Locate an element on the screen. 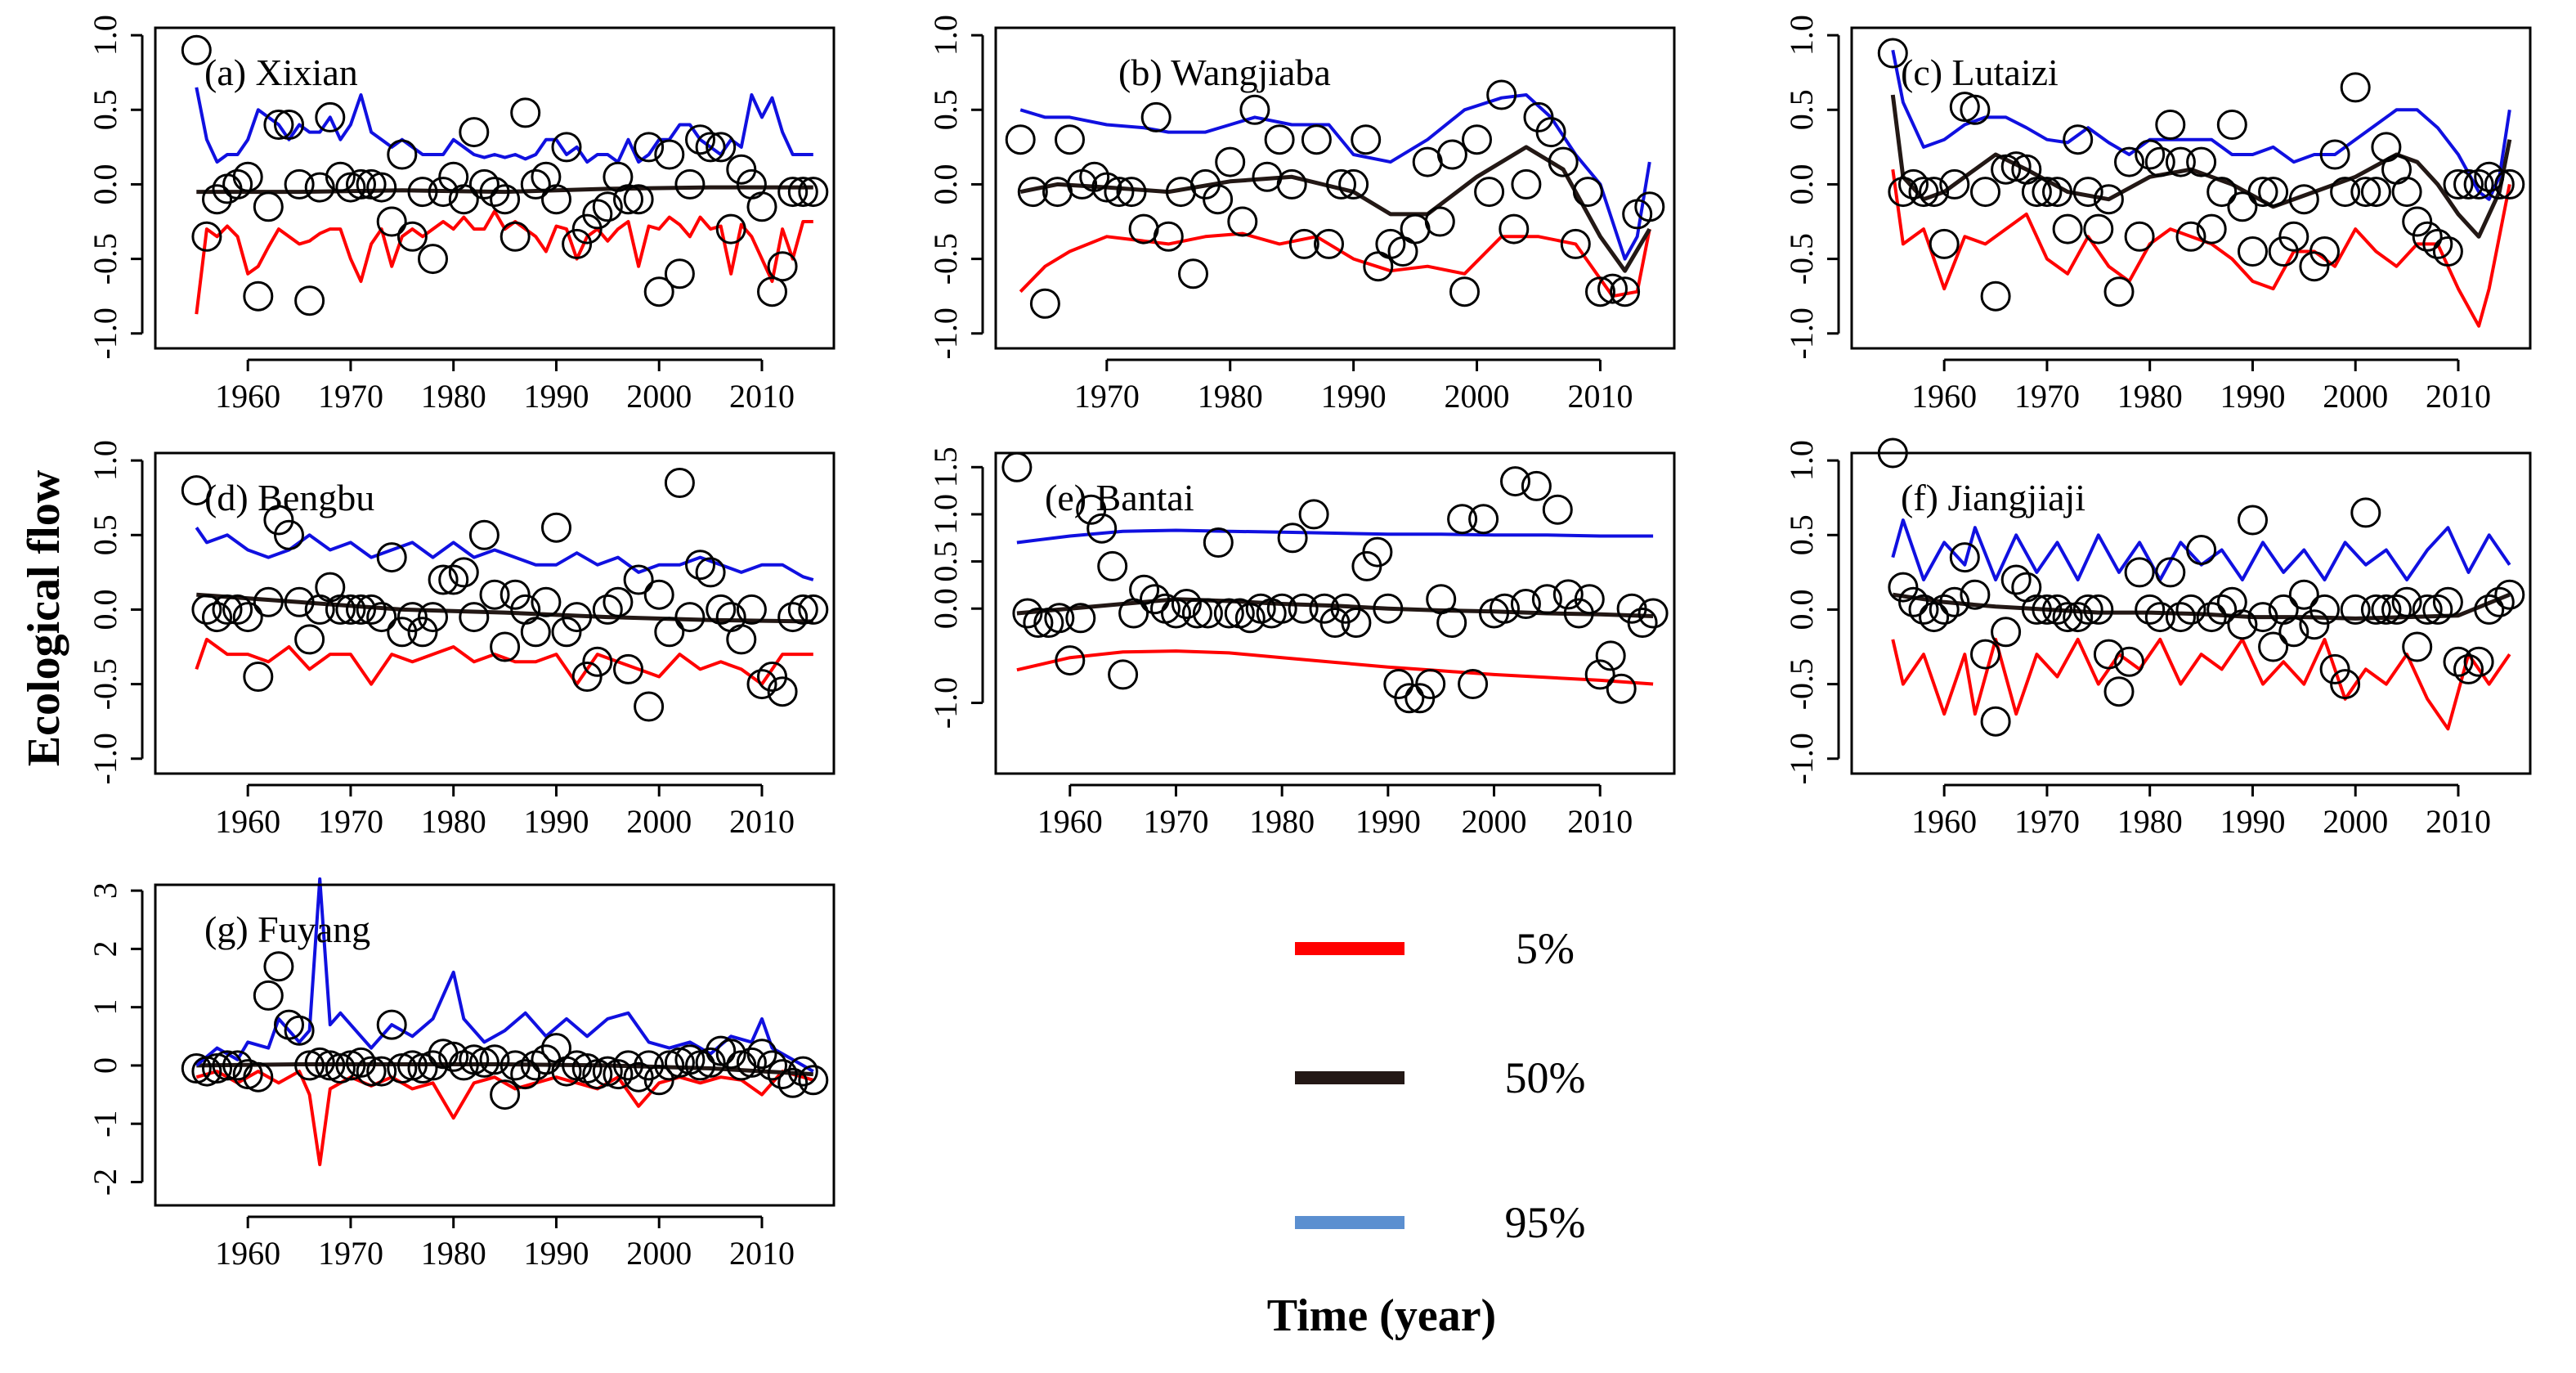  y-tick-label: 0.5 is located at coordinates (1801, 109).